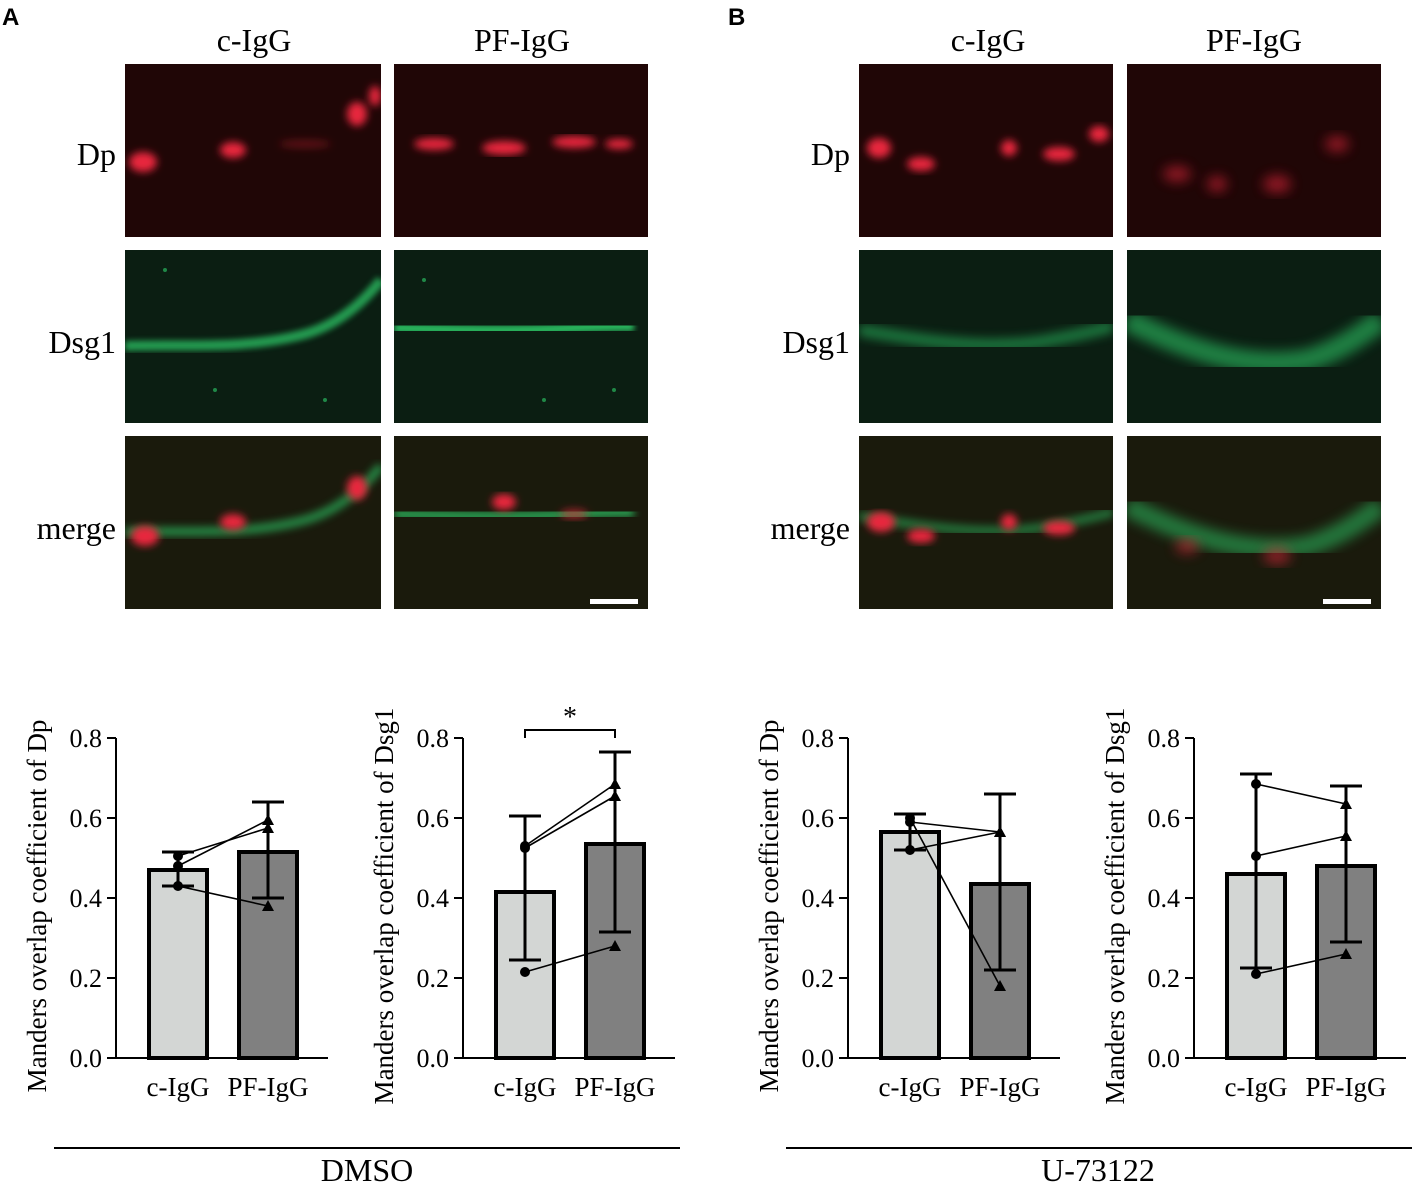  Describe the element at coordinates (988, 40) in the screenshot. I see `panel-b-col-label-control: c-IgG` at that location.